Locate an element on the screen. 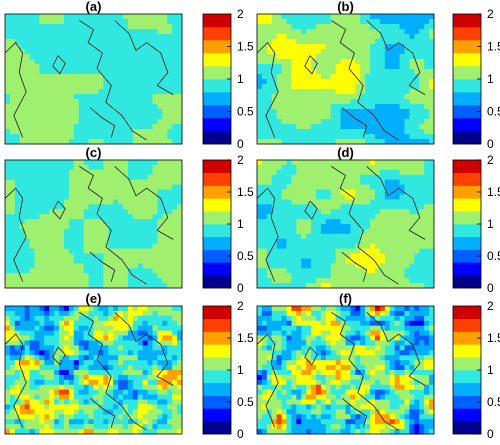 The height and width of the screenshot is (445, 500). coastline is located at coordinates (102, 266).